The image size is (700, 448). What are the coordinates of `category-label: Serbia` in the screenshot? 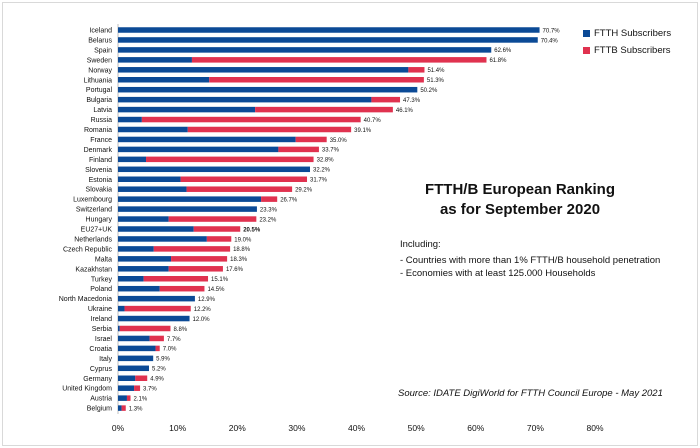 It's located at (102, 329).